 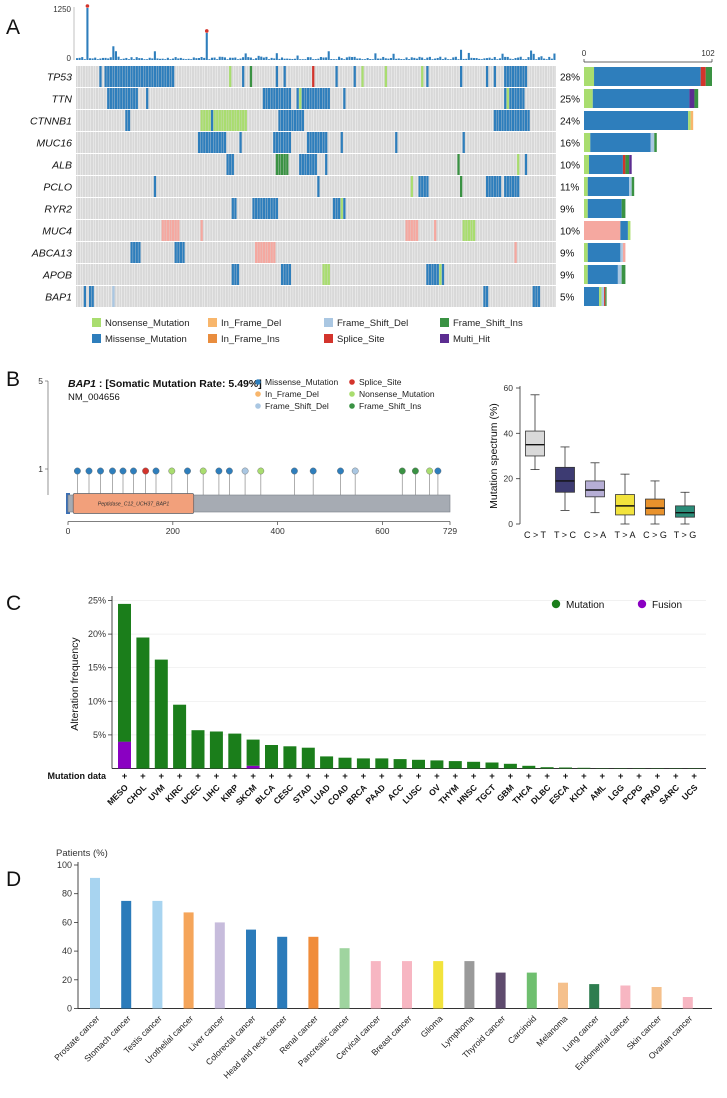 What do you see at coordinates (328, 338) in the screenshot?
I see `legend-swatch-splice` at bounding box center [328, 338].